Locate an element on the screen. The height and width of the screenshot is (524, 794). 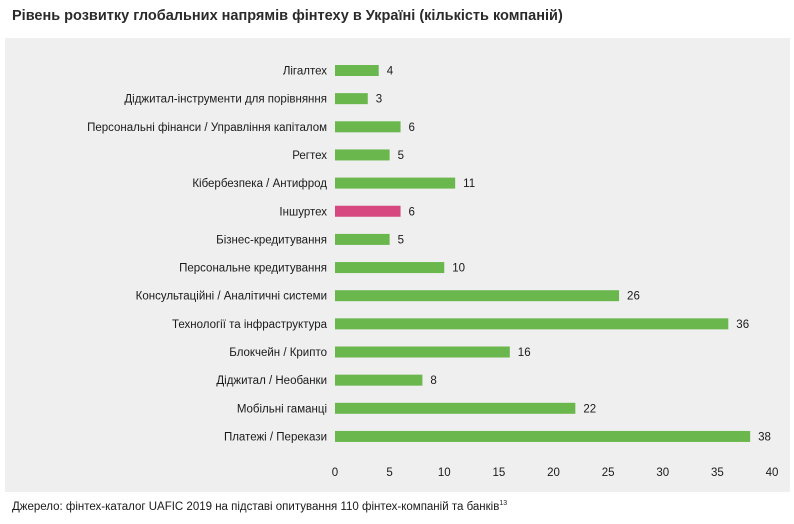
value-label: 22 is located at coordinates (589, 409).